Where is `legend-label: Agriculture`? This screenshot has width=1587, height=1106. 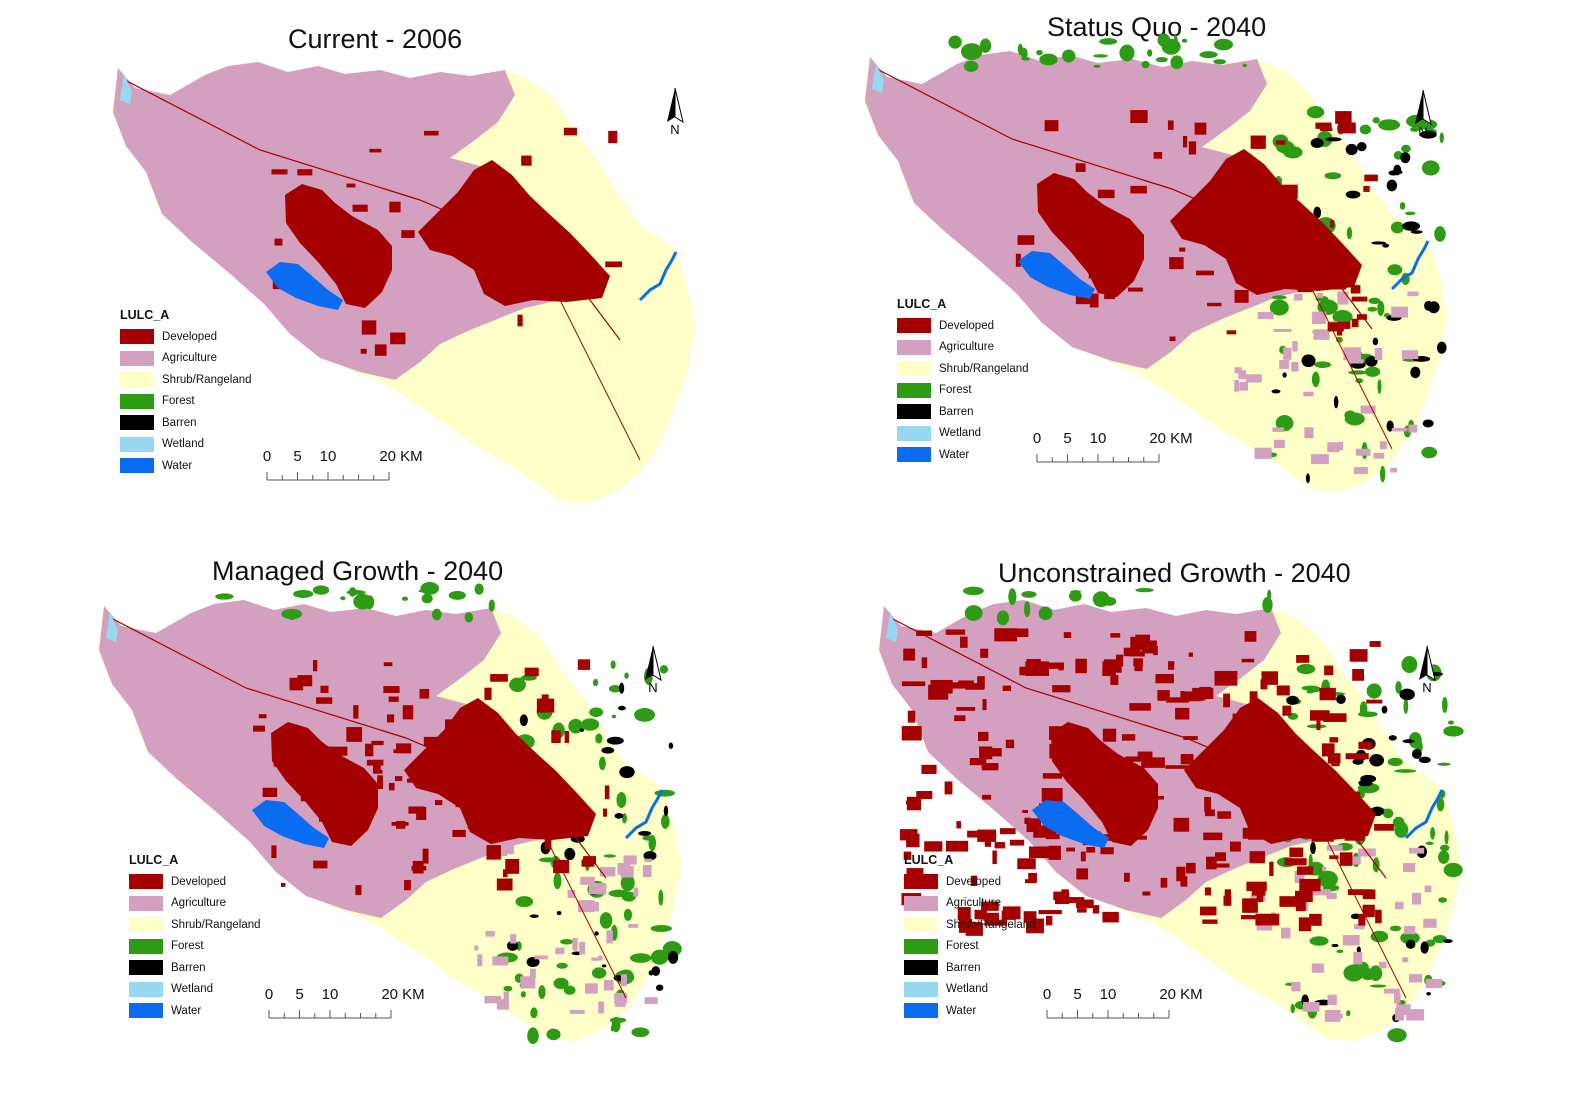 legend-label: Agriculture is located at coordinates (973, 903).